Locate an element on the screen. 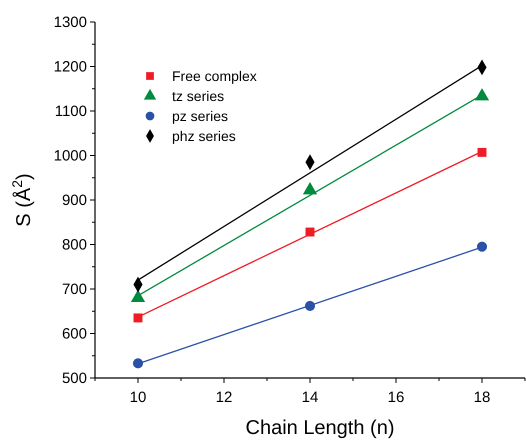  y-tick-label: 800 is located at coordinates (74, 245).